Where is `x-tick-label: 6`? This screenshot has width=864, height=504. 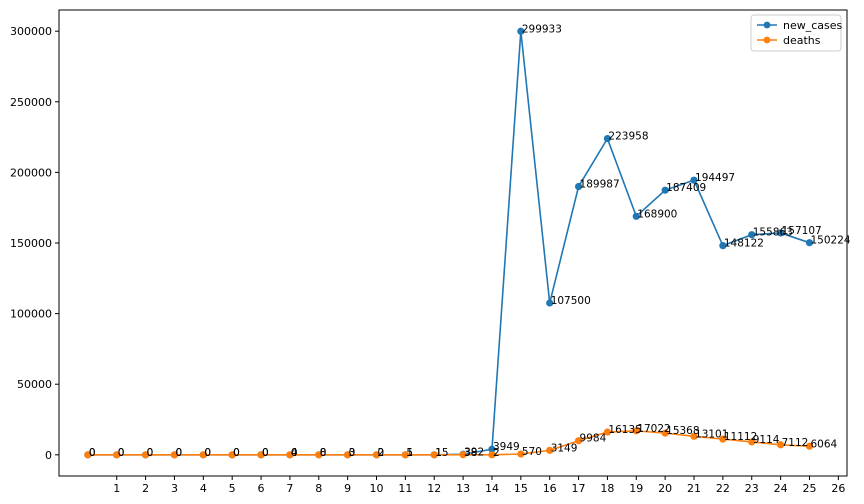 x-tick-label: 6 is located at coordinates (261, 488).